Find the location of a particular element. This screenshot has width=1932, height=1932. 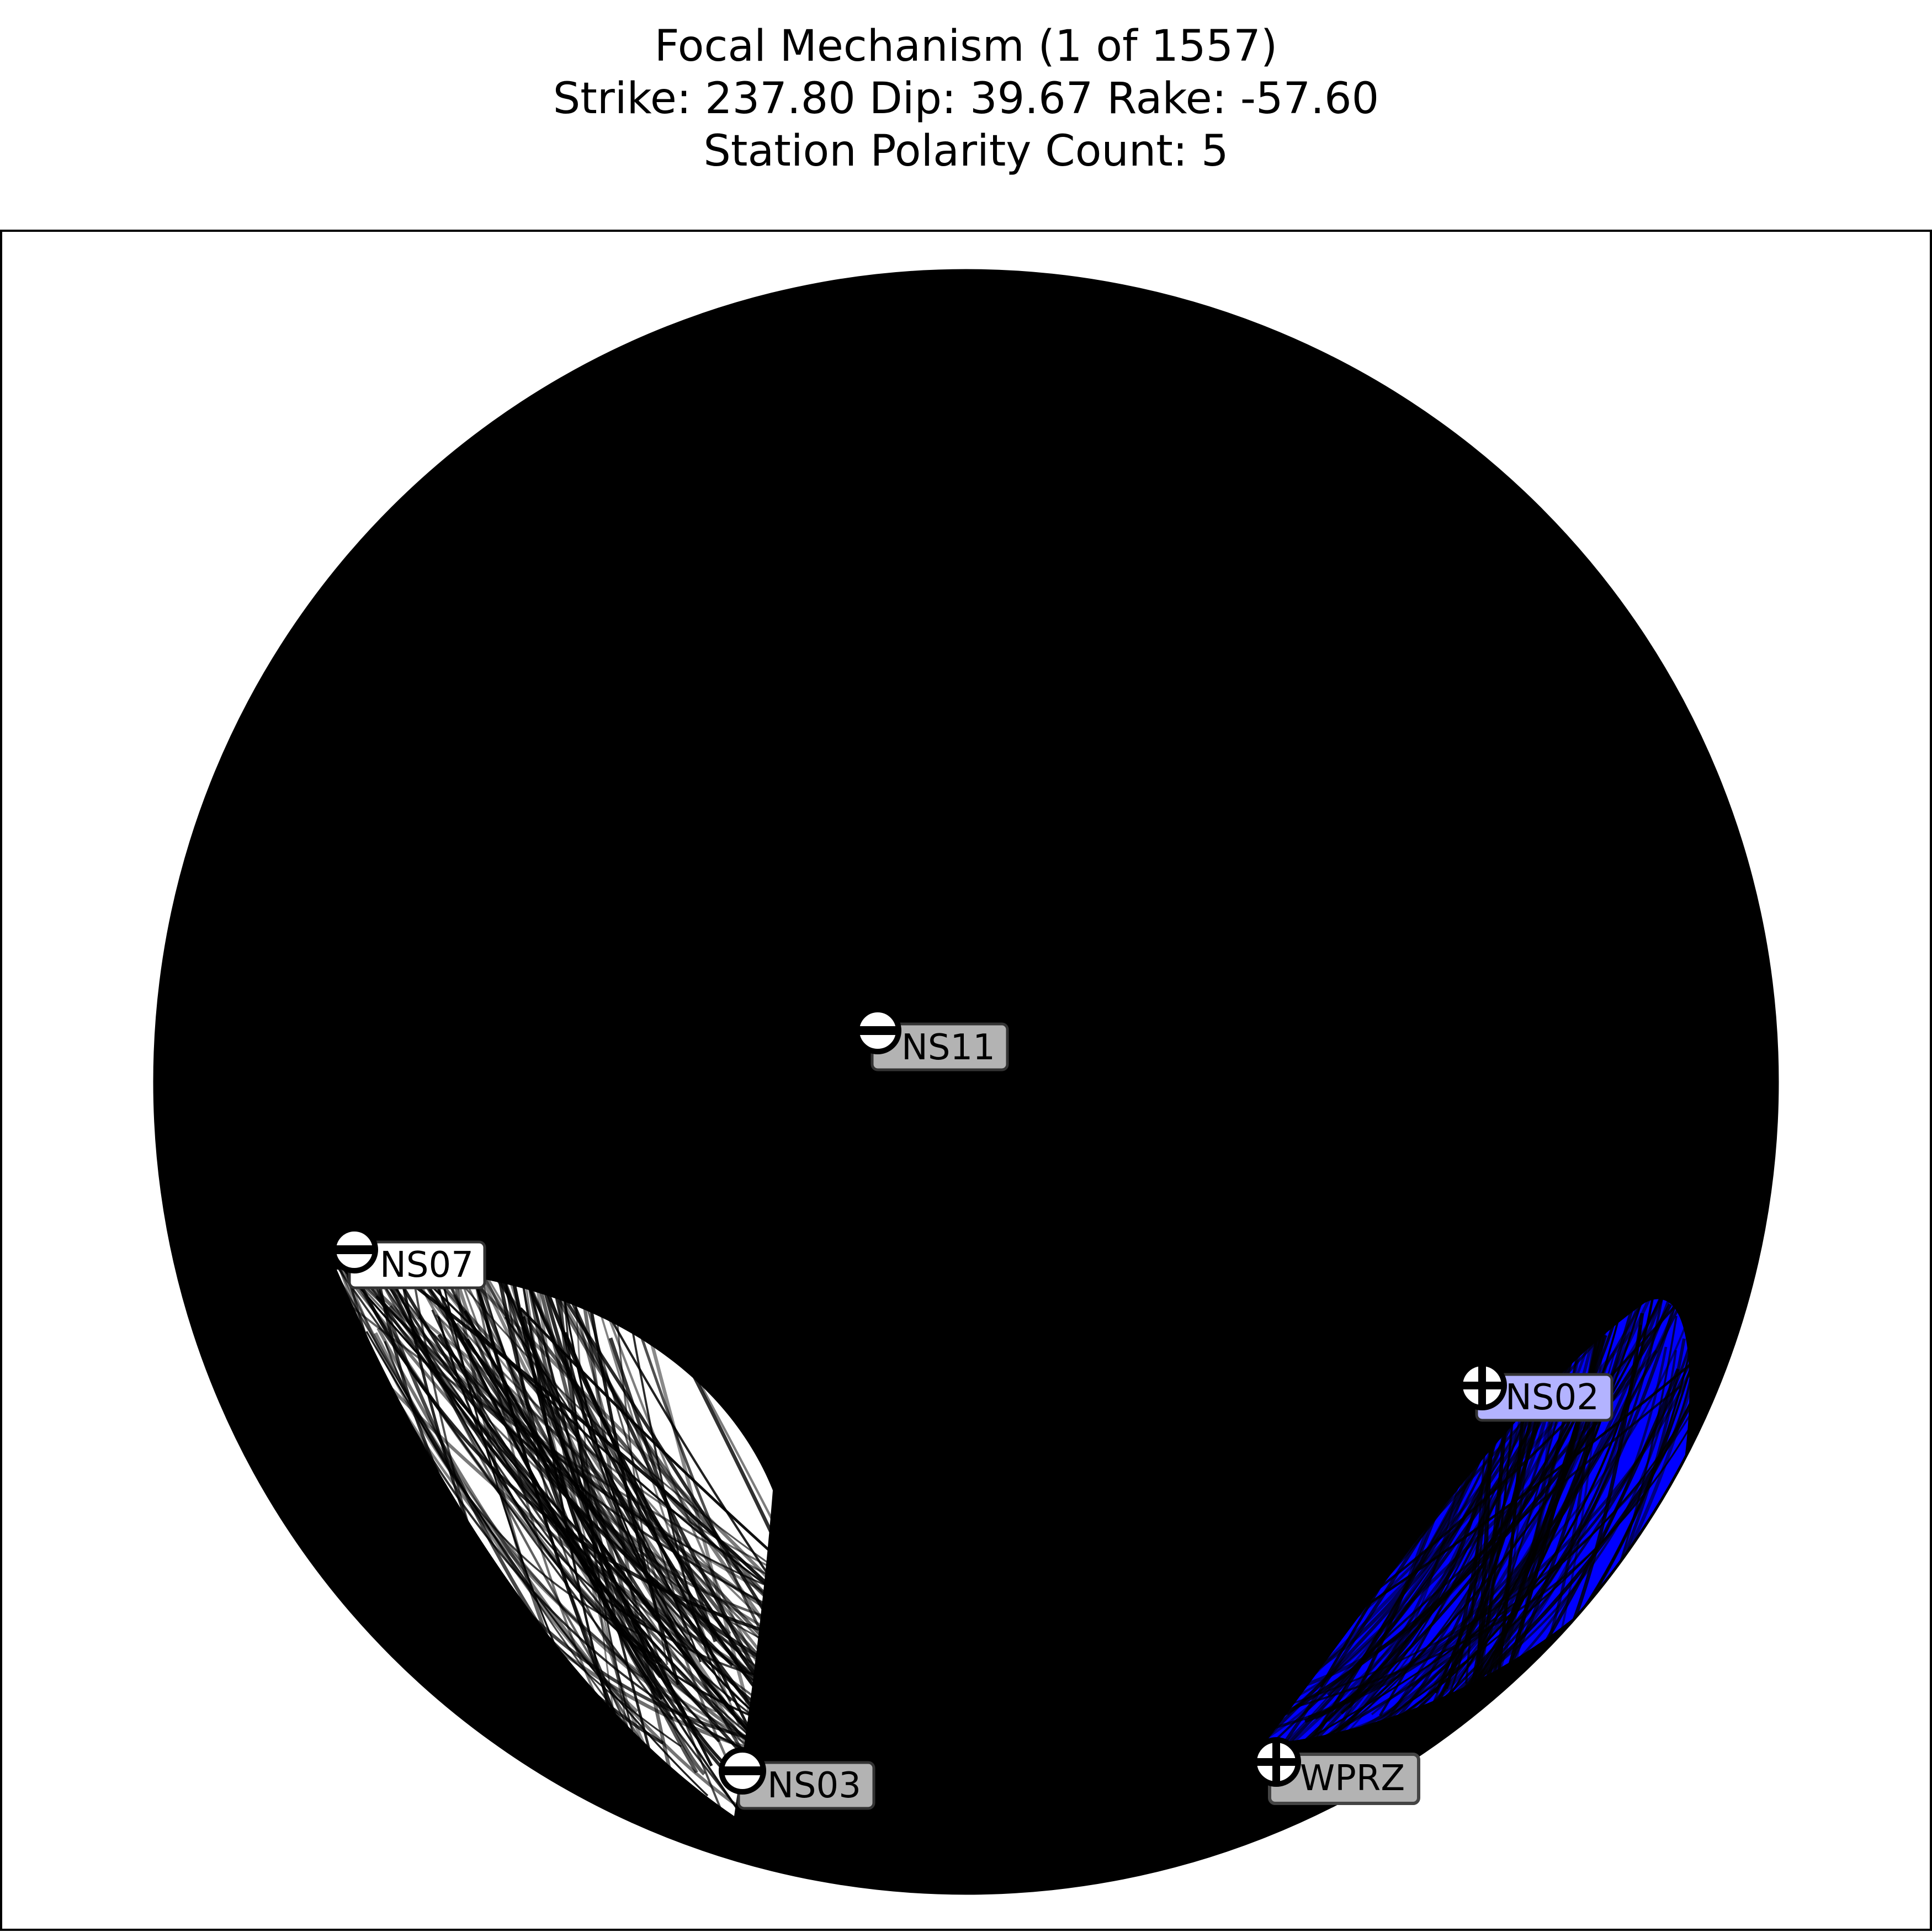

title-line-1: Focal Mechanism (1 of 1557) is located at coordinates (967, 47).